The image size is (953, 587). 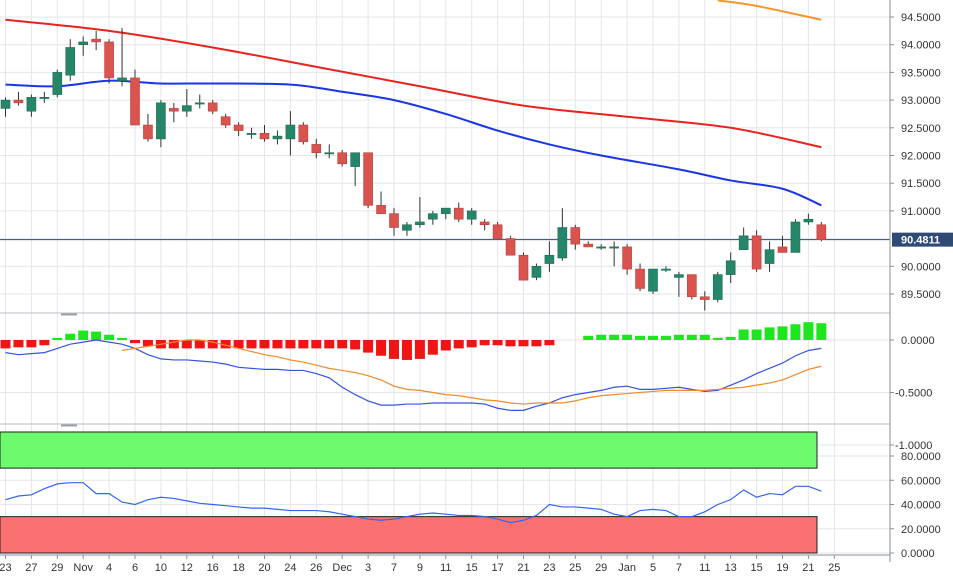 What do you see at coordinates (782, 568) in the screenshot?
I see `date-axis-label: 19` at bounding box center [782, 568].